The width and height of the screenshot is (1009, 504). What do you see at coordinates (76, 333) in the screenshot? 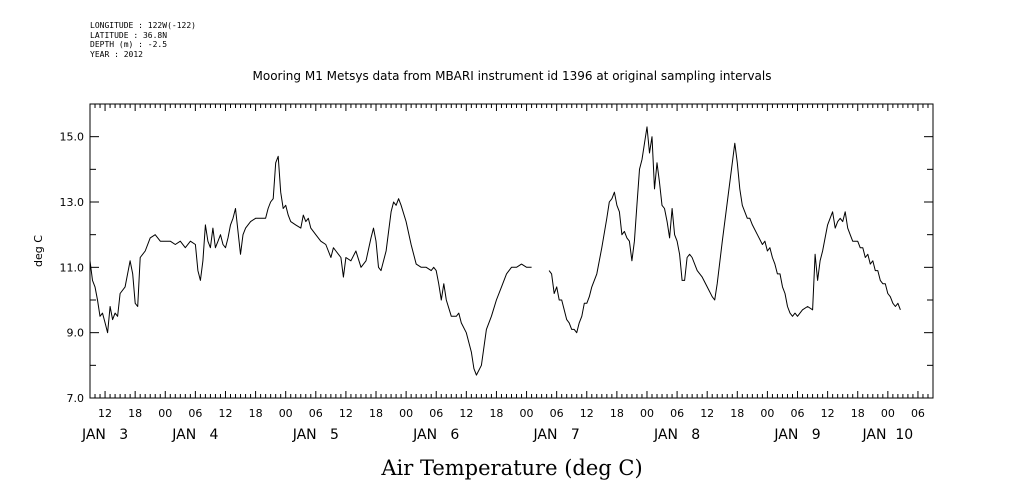
I see `y-tick-label: 9.0` at bounding box center [76, 333].